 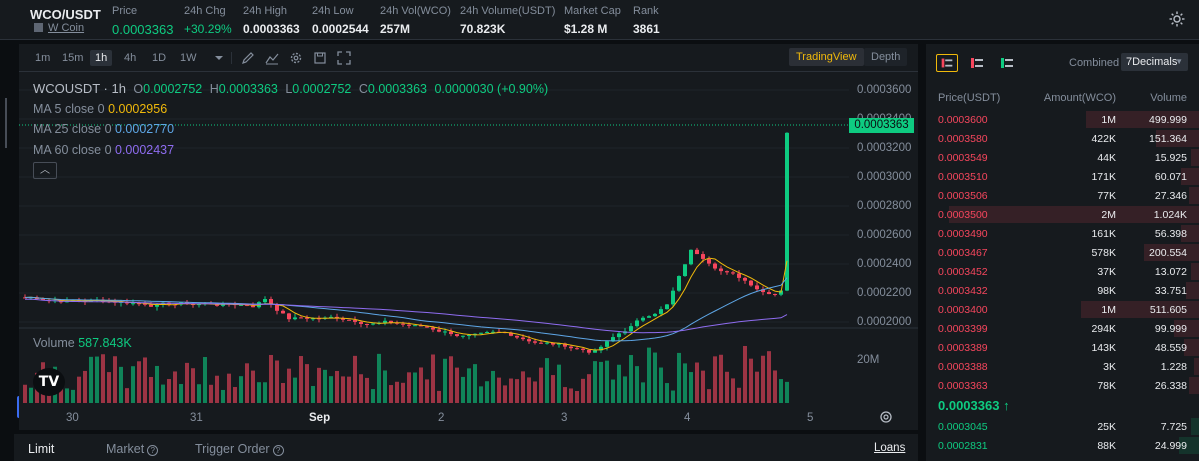 What do you see at coordinates (1062, 366) in the screenshot?
I see `ask-row: 0.0003388 3K 1.228` at bounding box center [1062, 366].